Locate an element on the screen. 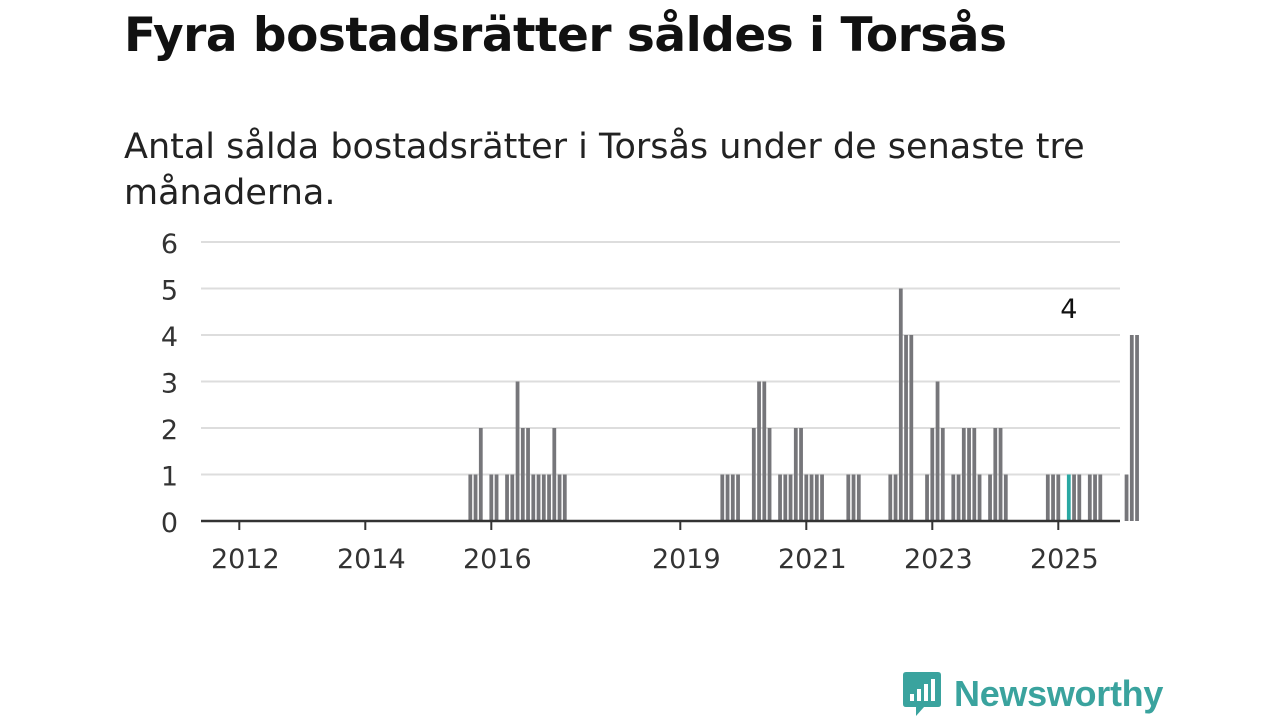  y-axis-ticks: 0 1 2 3 4 5 6 is located at coordinates (169, 384).